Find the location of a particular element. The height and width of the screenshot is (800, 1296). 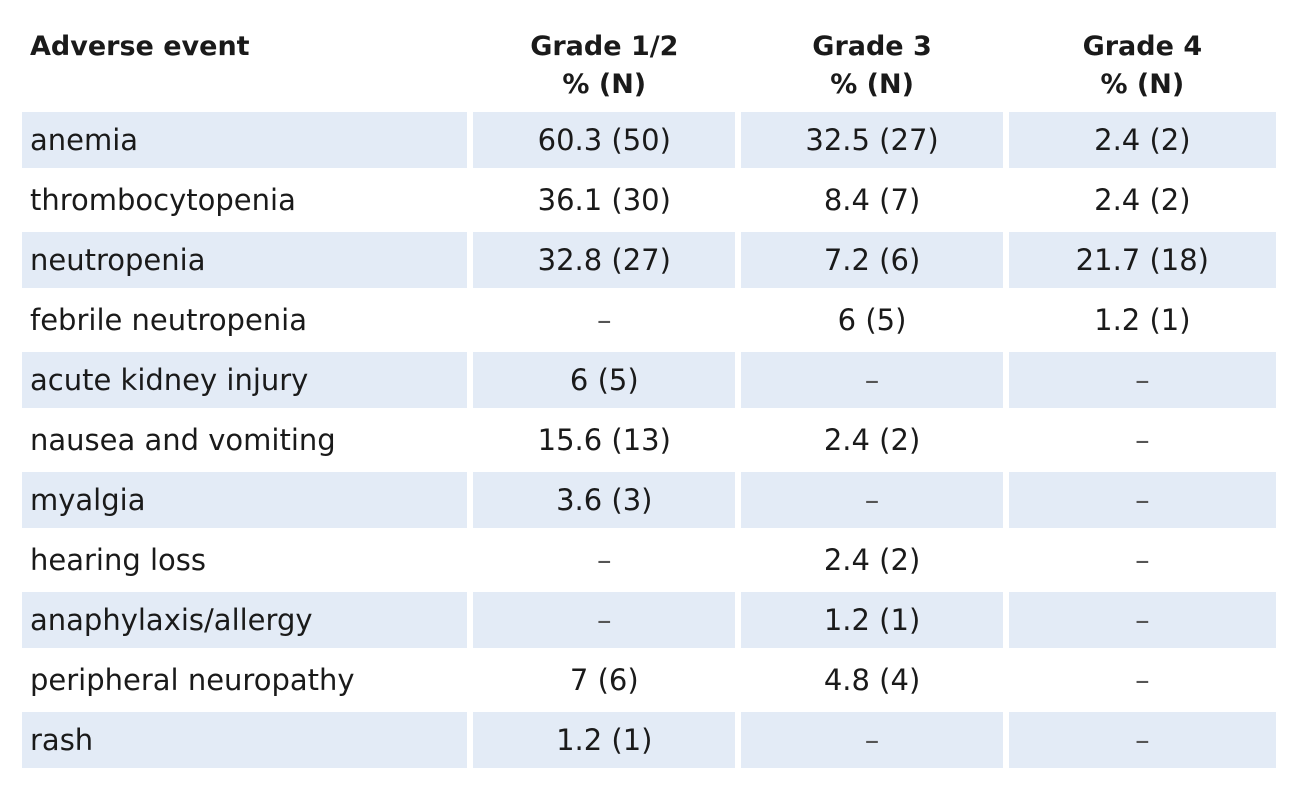

cell-grade-1-2: 15.6 (13) is located at coordinates (604, 440).